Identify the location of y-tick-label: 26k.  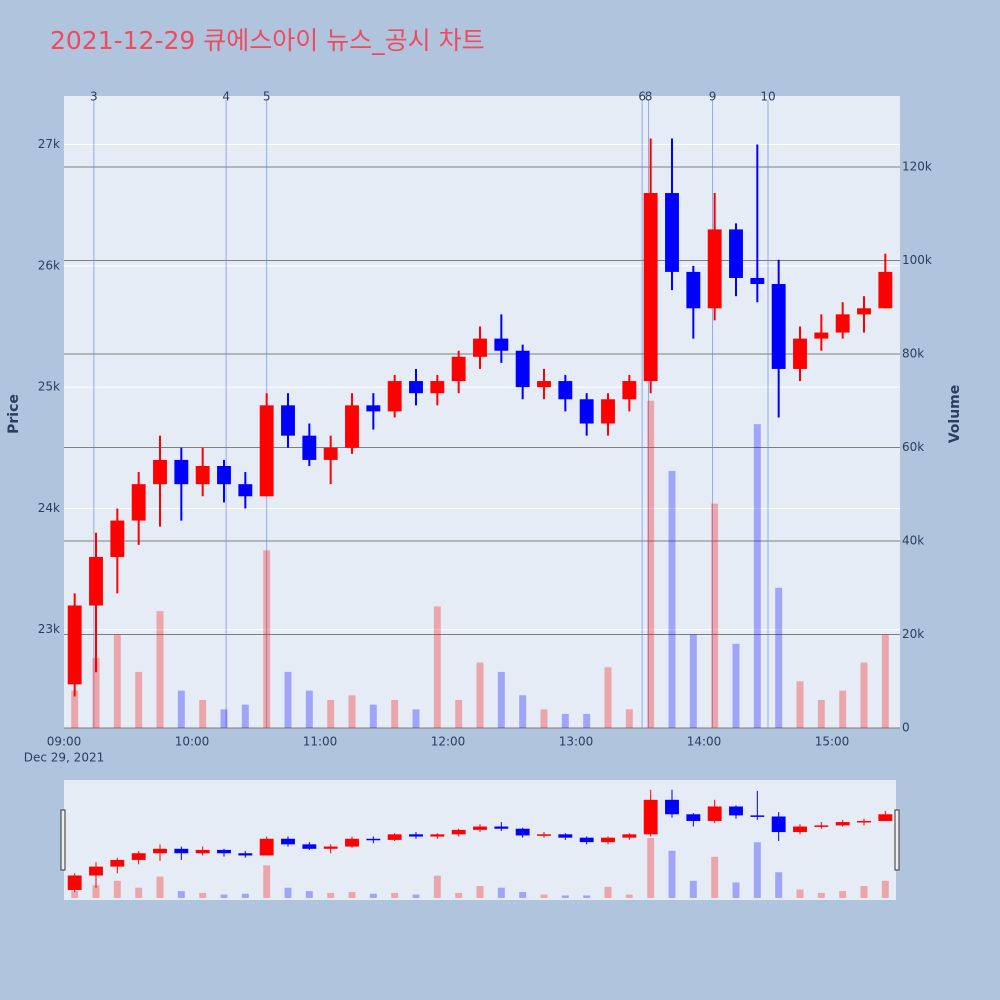
(49, 265).